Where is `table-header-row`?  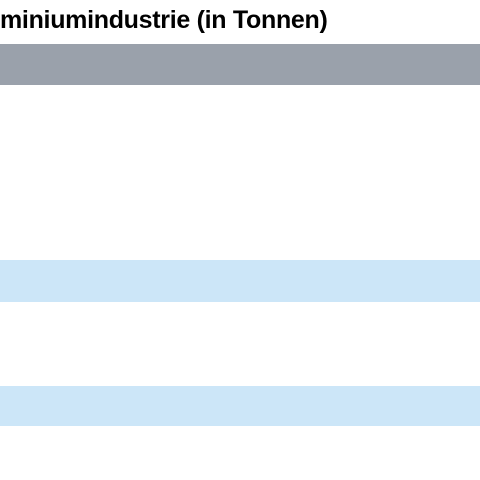
table-header-row is located at coordinates (240, 64).